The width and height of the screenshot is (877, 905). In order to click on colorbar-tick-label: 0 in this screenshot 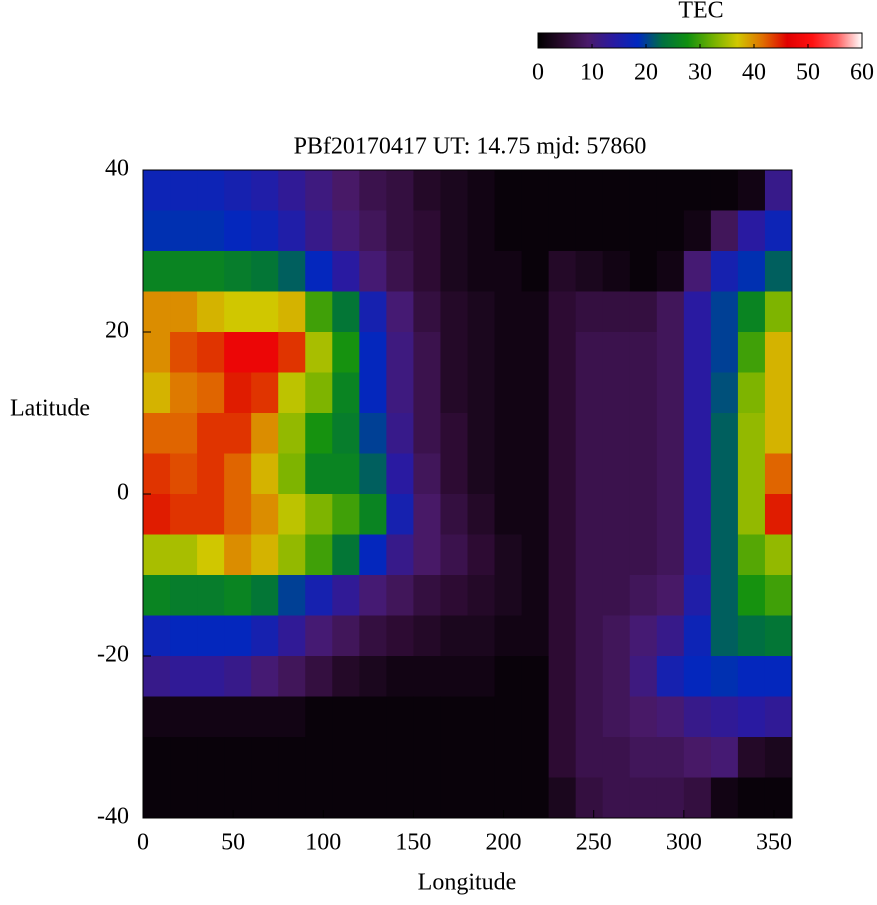, I will do `click(538, 73)`.